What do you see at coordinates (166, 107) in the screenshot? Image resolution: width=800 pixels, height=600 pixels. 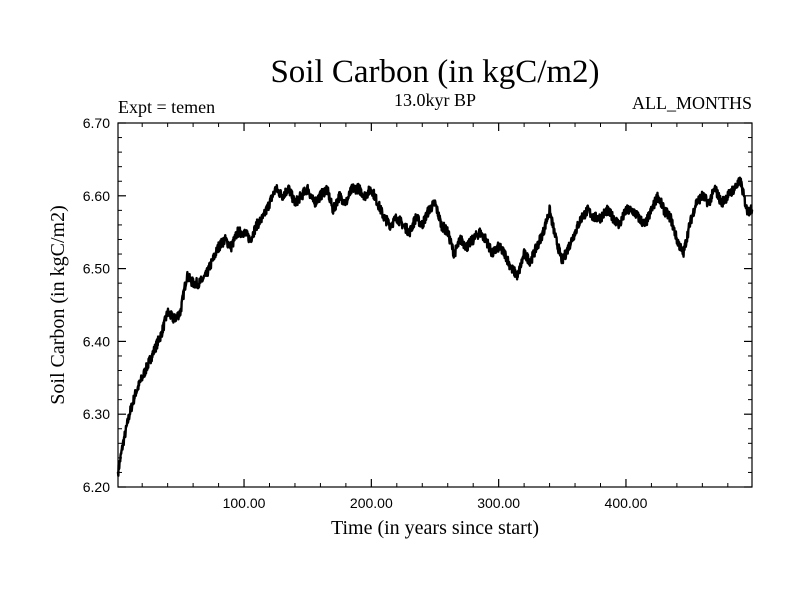 I see `experiment-label: Expt = temen` at bounding box center [166, 107].